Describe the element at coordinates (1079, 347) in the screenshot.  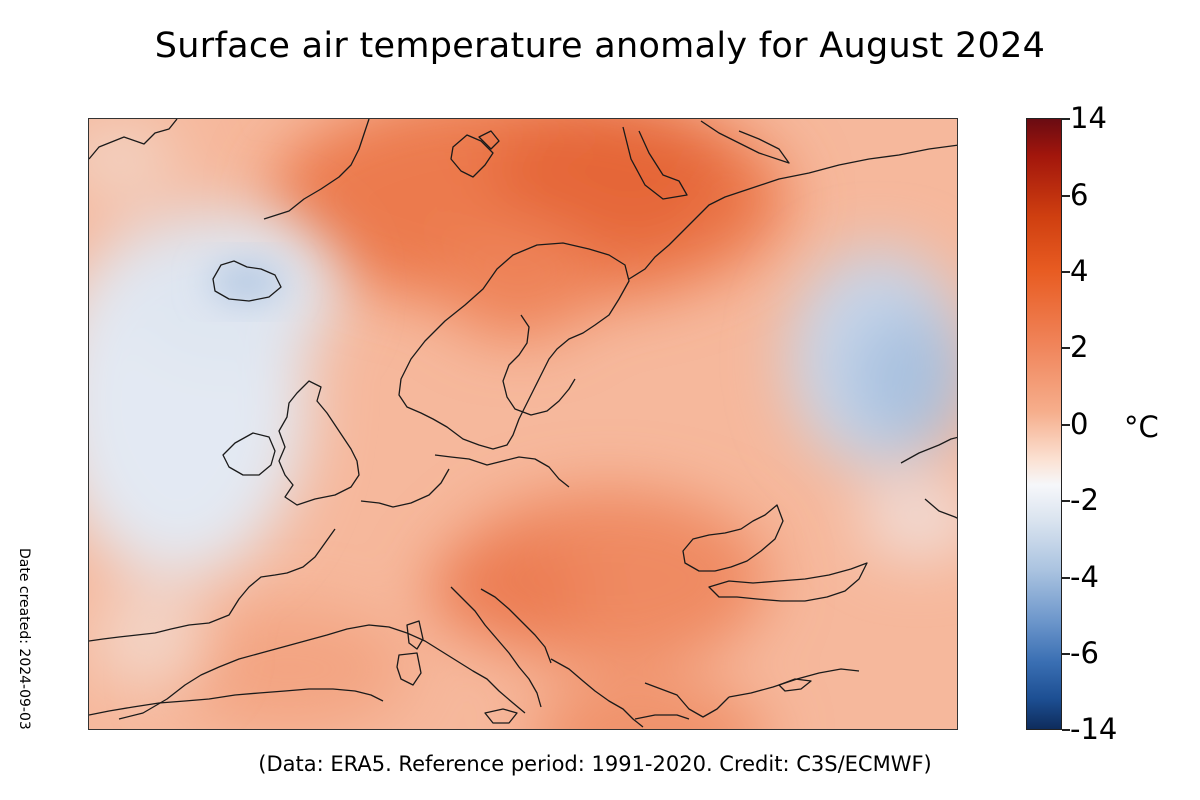
I see `colorbar-tick-label: 2` at that location.